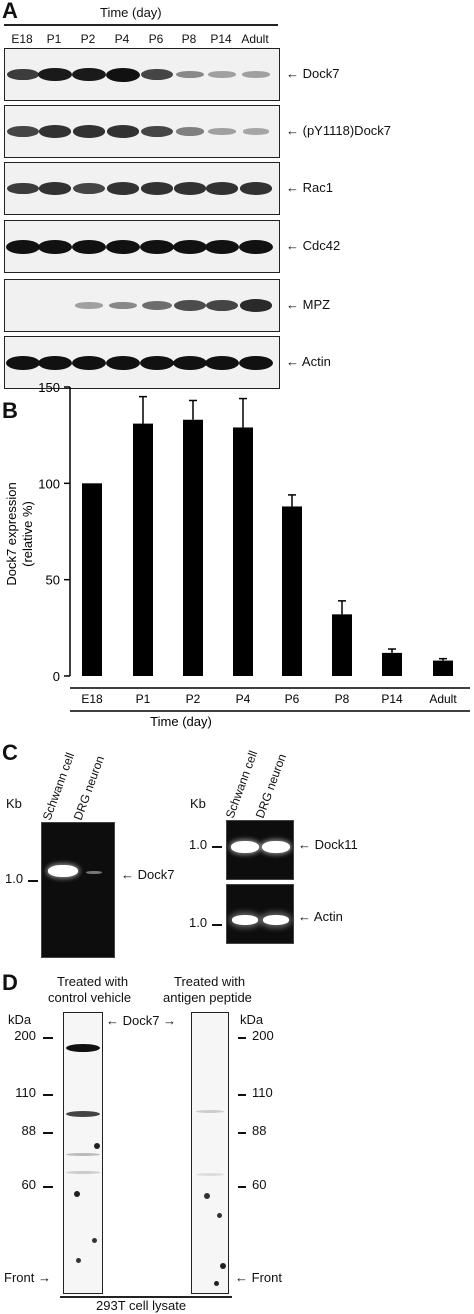 Image resolution: width=474 pixels, height=1314 pixels. Describe the element at coordinates (313, 245) in the screenshot. I see `blot-label: ← Cdc42` at that location.